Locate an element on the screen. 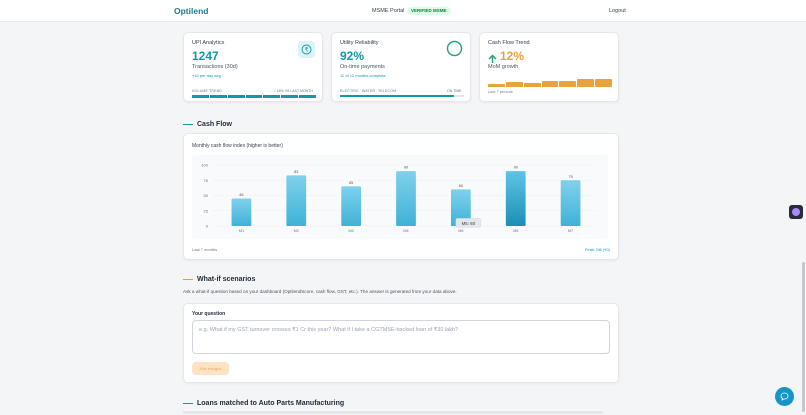  chart-tooltip-text: M5: 60 is located at coordinates (469, 223).